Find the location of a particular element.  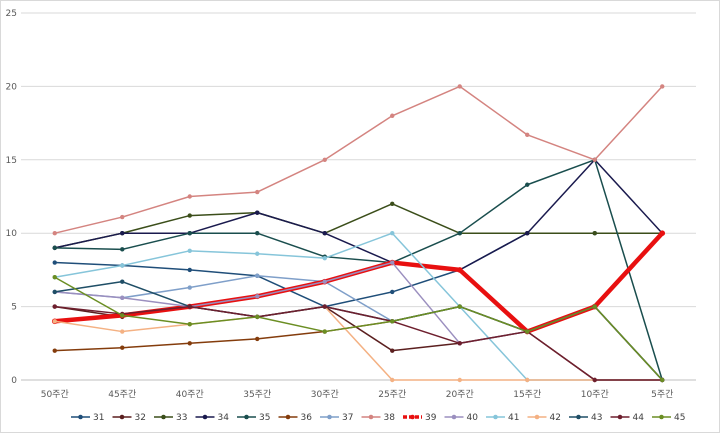

legend-label: 36 is located at coordinates (307, 418).